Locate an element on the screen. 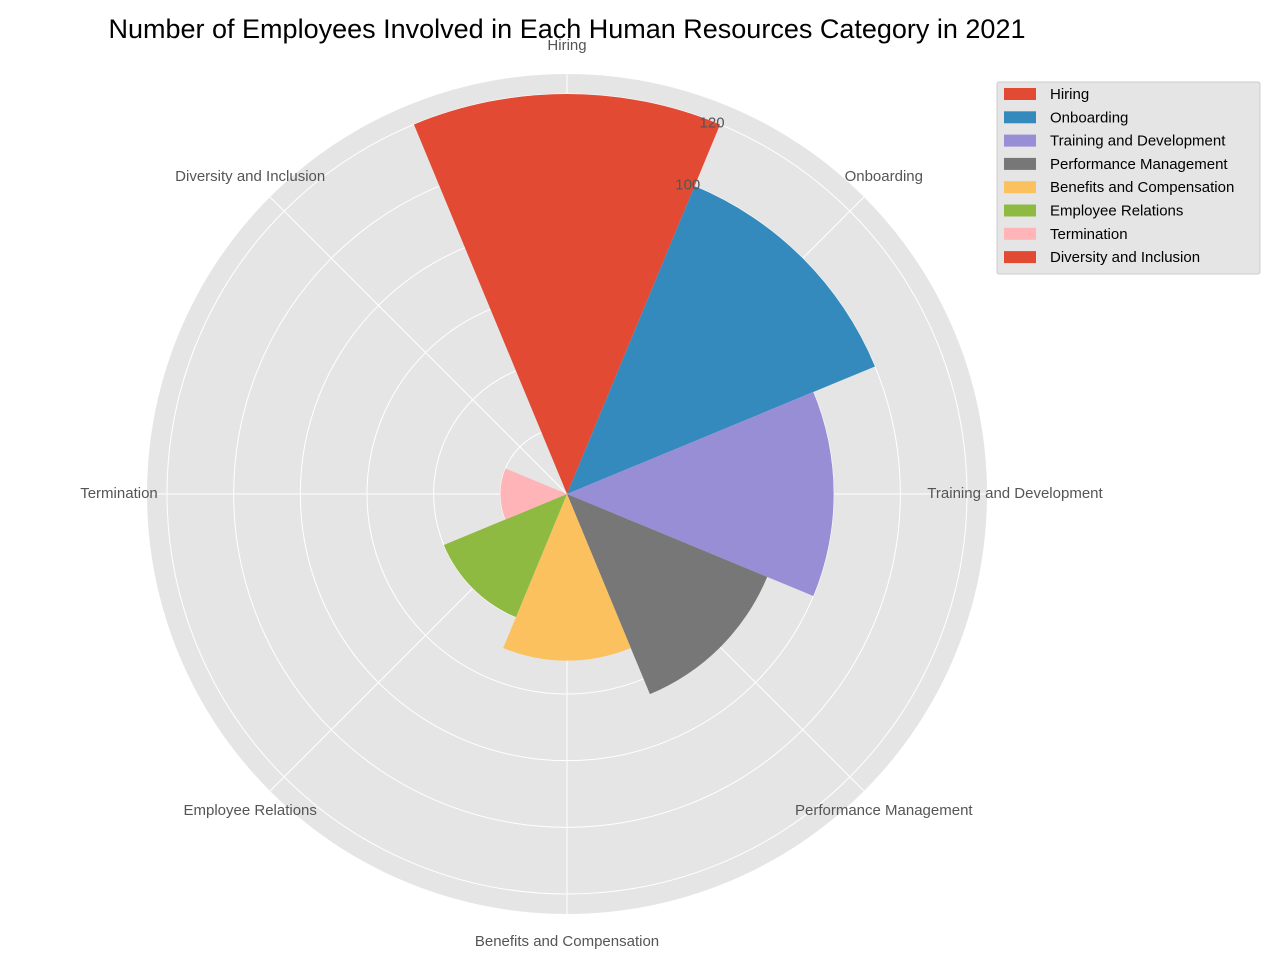  radial-tick-labels: 100 120 is located at coordinates (699, 153).